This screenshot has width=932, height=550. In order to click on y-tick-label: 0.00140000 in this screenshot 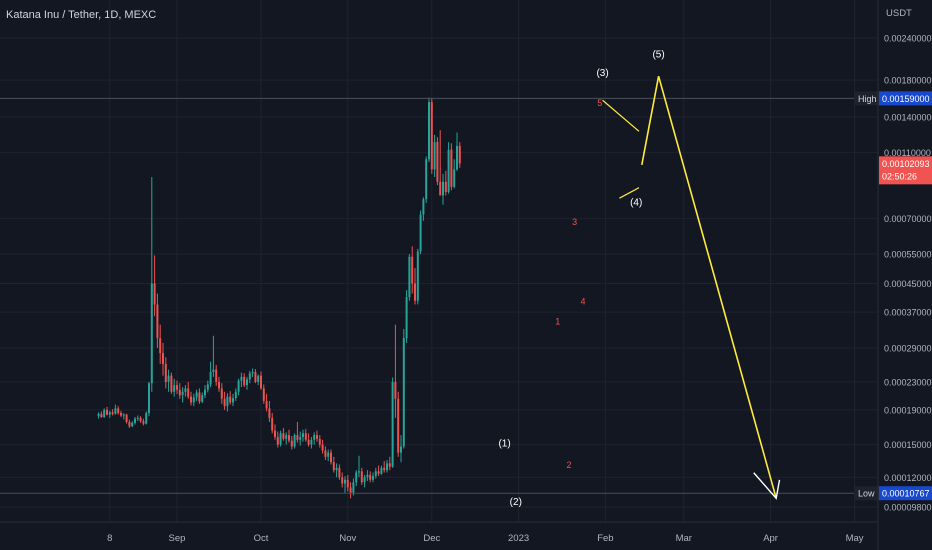, I will do `click(908, 118)`.